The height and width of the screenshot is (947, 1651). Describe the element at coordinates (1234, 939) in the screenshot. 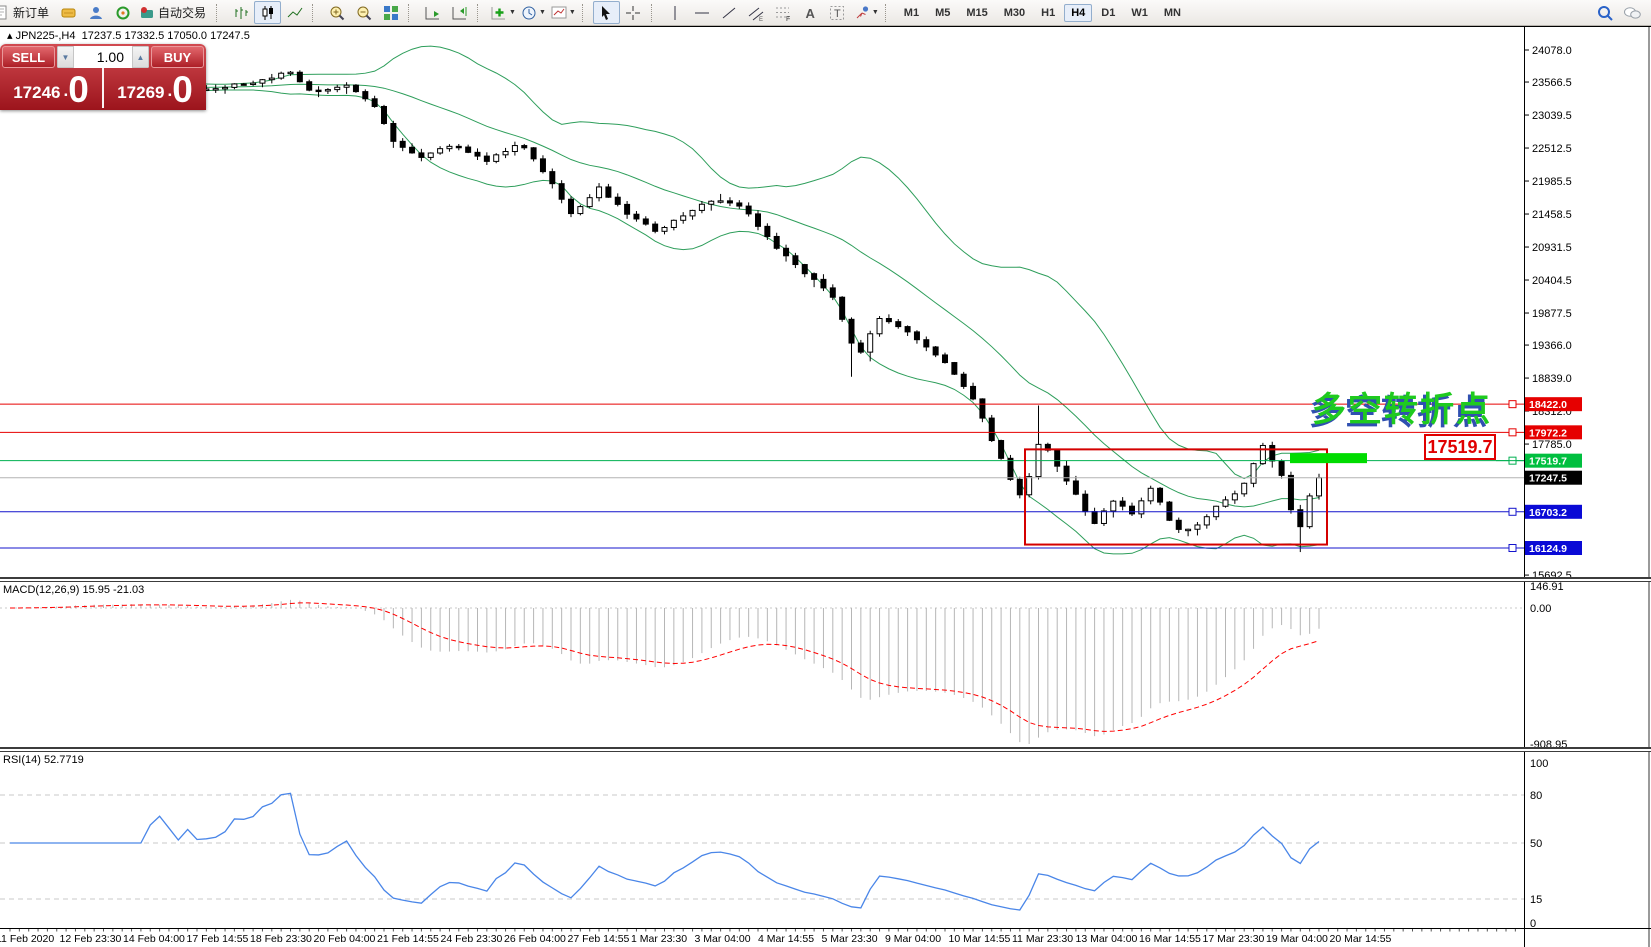

I see `time-axis-label: 17 Mar 23:30` at that location.